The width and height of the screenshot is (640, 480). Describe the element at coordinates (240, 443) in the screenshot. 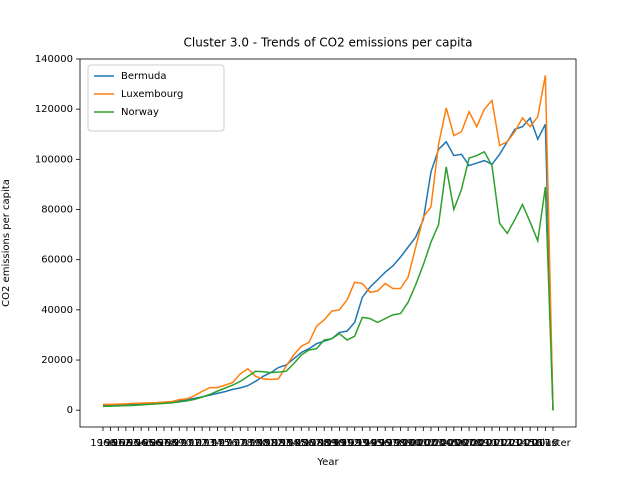

I see `x-tick-label: 1978` at that location.